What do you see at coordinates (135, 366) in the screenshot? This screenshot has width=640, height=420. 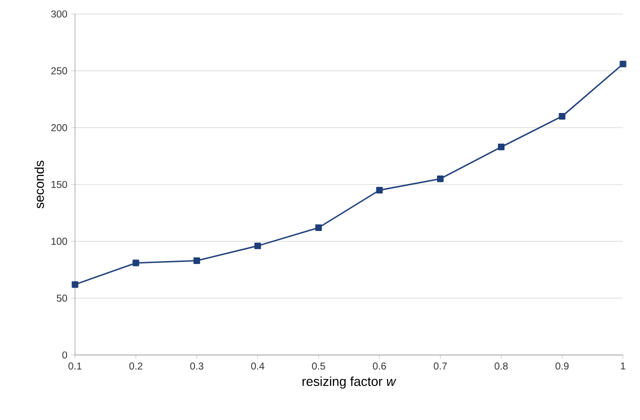 I see `x-tick-label: 0.2` at bounding box center [135, 366].